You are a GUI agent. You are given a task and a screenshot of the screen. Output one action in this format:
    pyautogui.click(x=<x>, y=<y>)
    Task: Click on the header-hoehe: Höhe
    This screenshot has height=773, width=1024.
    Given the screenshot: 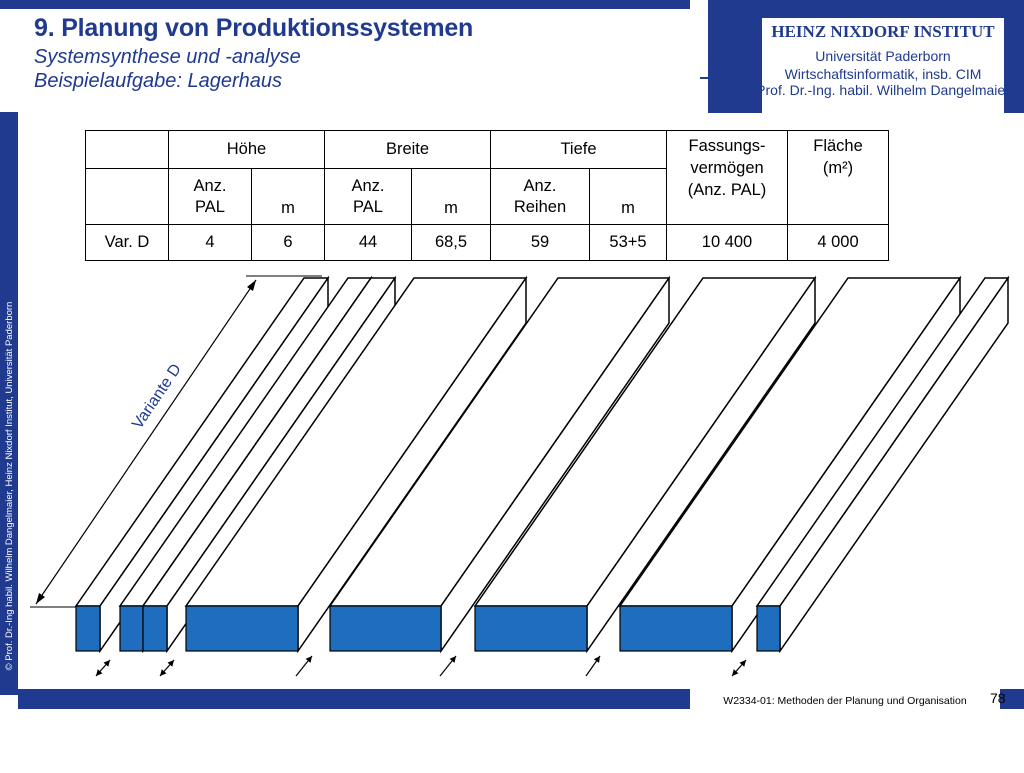 What is the action you would take?
    pyautogui.click(x=246, y=149)
    